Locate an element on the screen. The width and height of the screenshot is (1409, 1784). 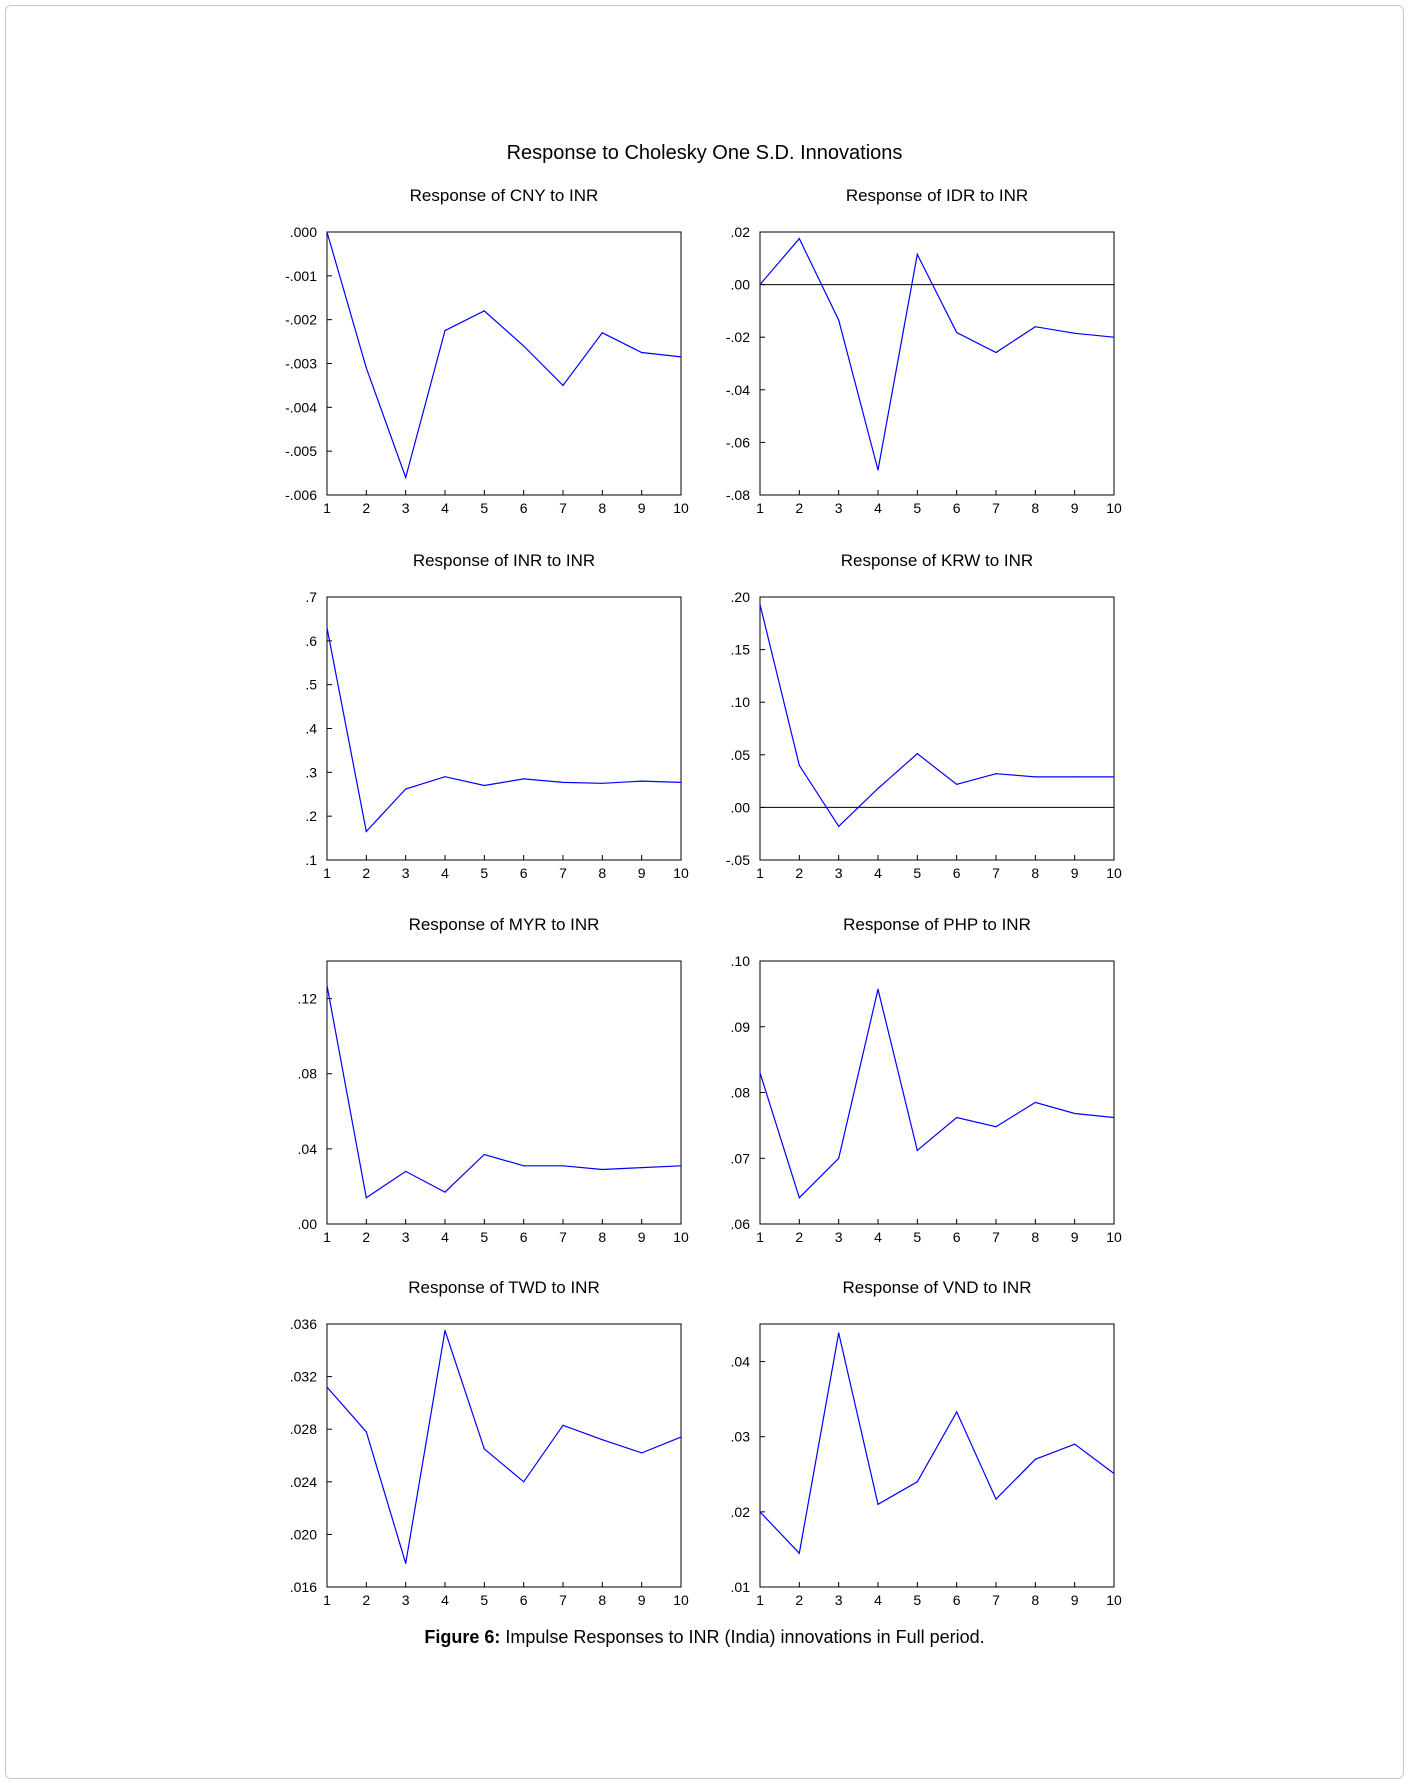
y-tick-label: .06 is located at coordinates (741, 1224).